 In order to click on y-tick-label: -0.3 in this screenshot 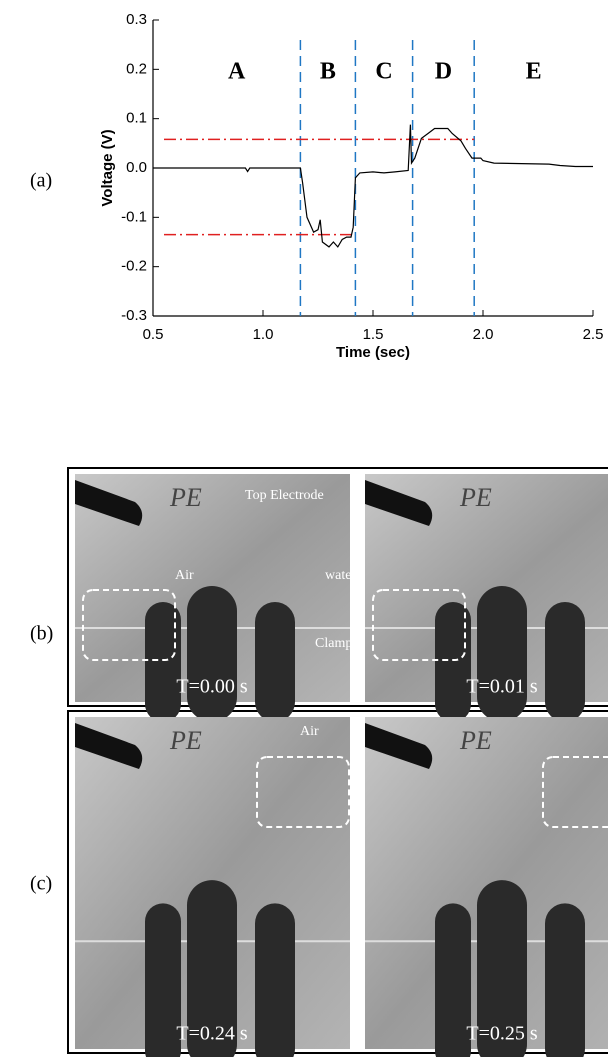, I will do `click(134, 315)`.